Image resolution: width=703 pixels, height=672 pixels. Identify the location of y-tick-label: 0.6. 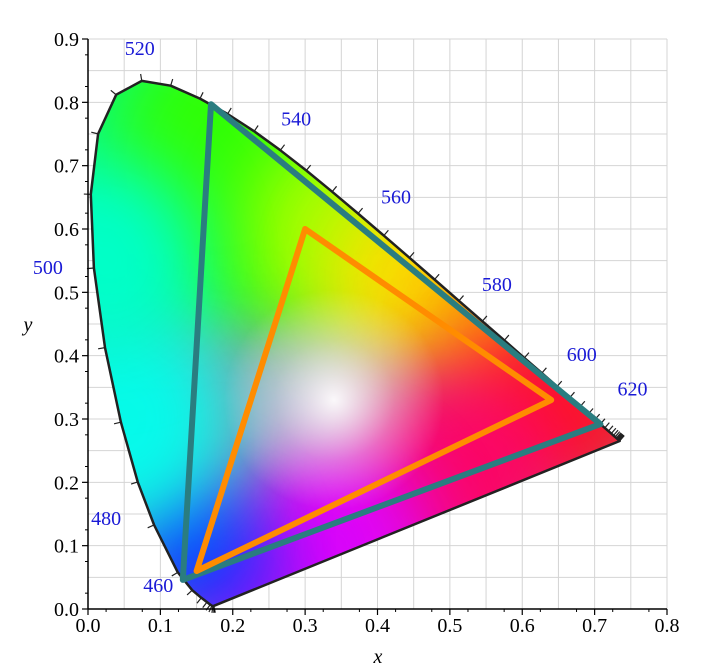
(66, 230).